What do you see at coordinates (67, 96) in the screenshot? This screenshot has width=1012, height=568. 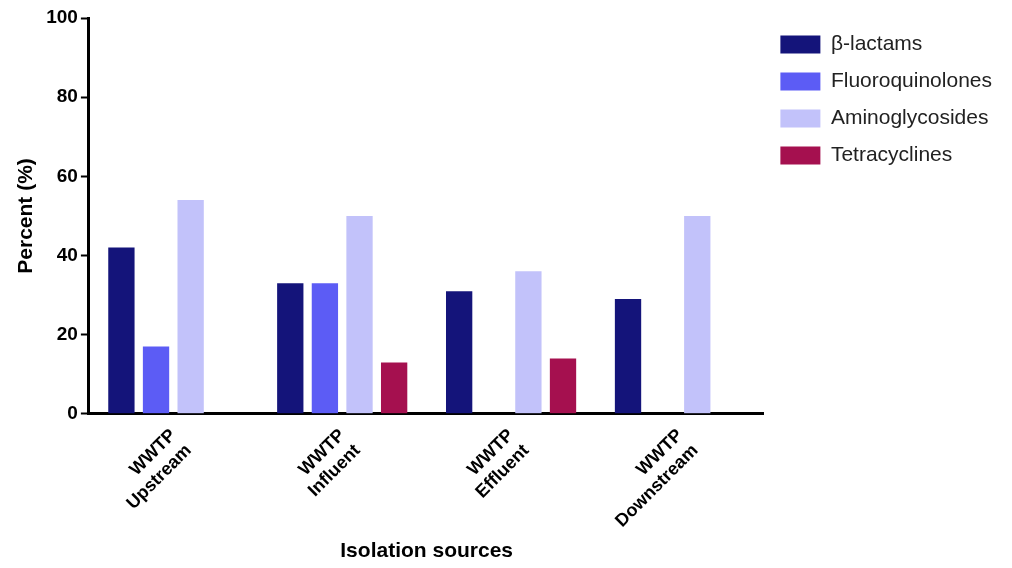 I see `y-tick-label: 80` at bounding box center [67, 96].